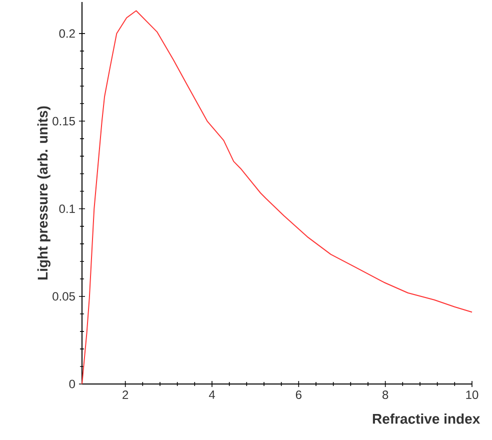 Image resolution: width=492 pixels, height=440 pixels. I want to click on x-tick-label: 8, so click(385, 395).